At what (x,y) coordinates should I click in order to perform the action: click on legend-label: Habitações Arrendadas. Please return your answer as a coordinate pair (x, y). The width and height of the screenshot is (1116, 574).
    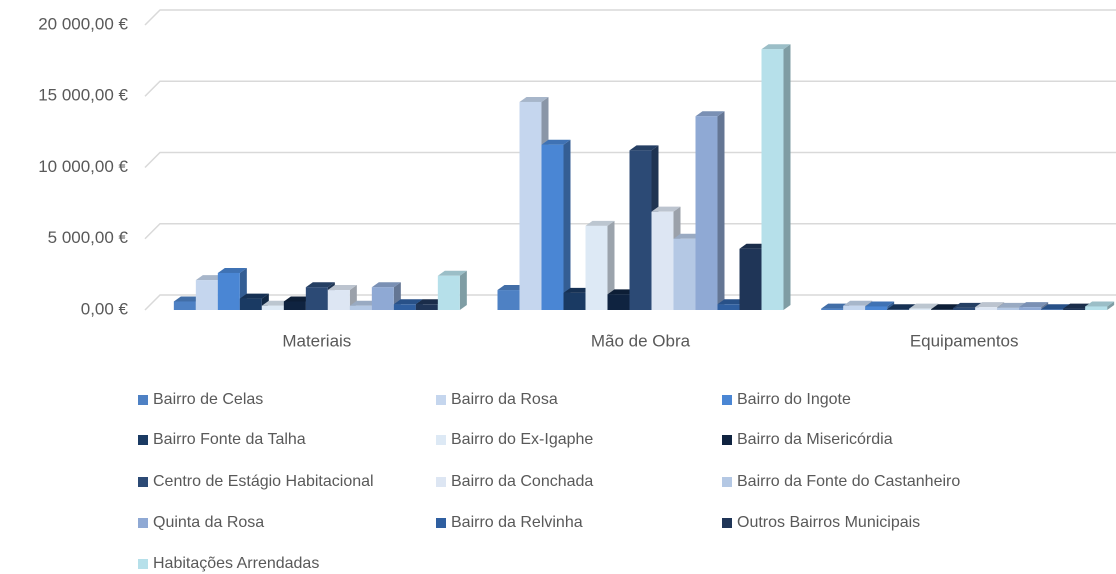
    Looking at the image, I should click on (236, 563).